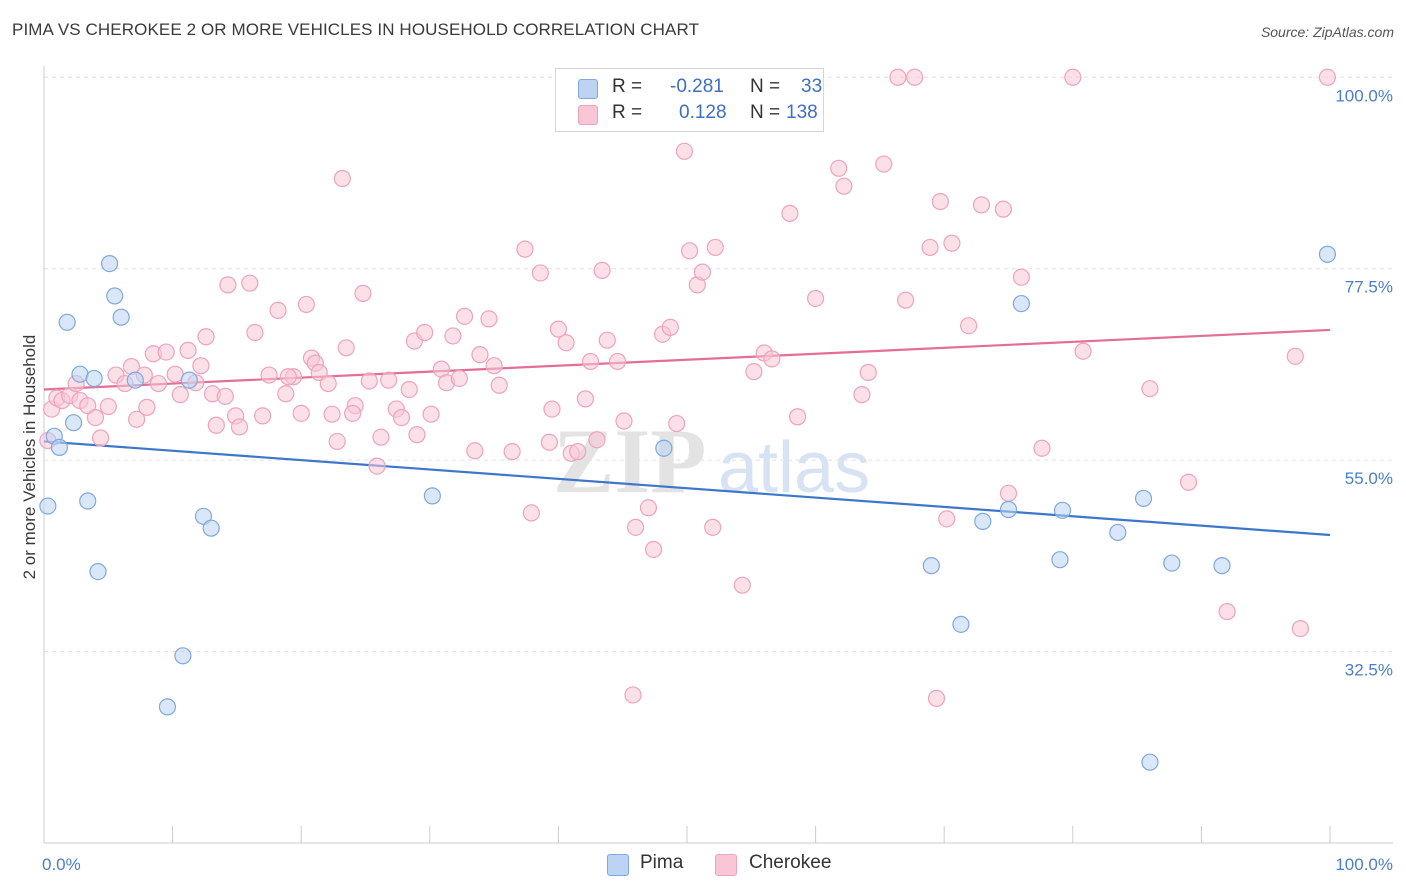 Image resolution: width=1406 pixels, height=892 pixels. Describe the element at coordinates (627, 86) in the screenshot. I see `pima-r-label: R =` at that location.